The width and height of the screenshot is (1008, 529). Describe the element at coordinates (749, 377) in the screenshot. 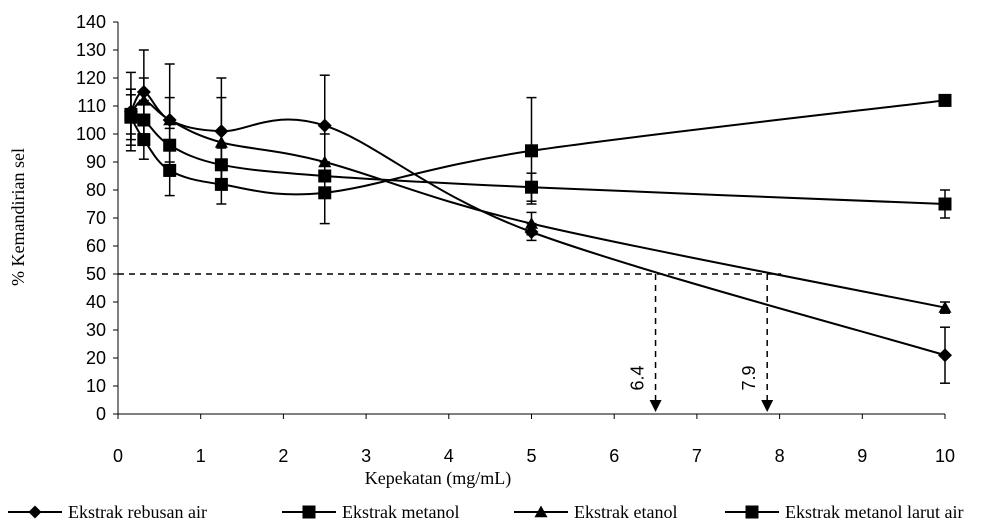

I see `ic50-label: 7.9` at that location.